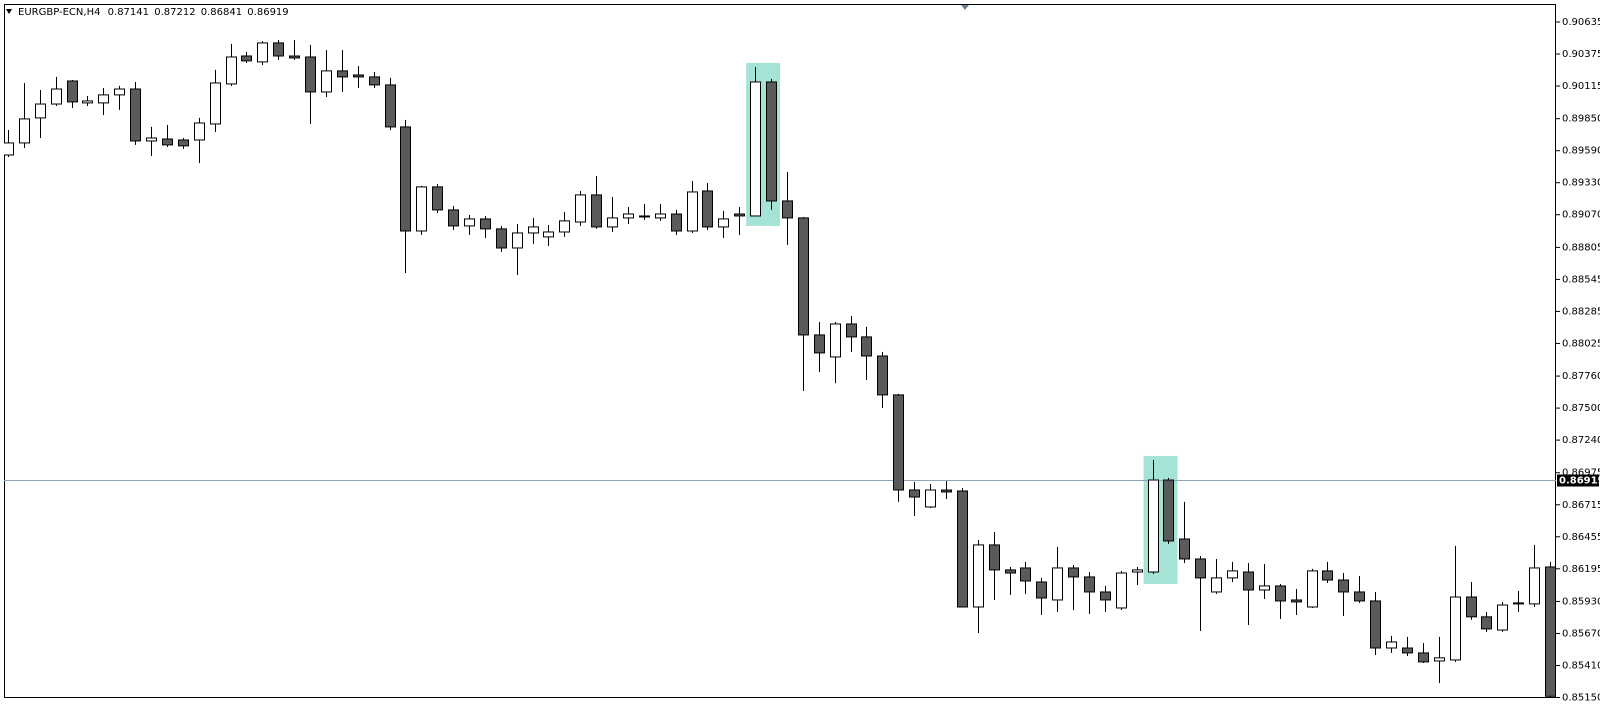 The image size is (1600, 714). What do you see at coordinates (1581, 569) in the screenshot?
I see `y-tick-label: 0.86195` at bounding box center [1581, 569].